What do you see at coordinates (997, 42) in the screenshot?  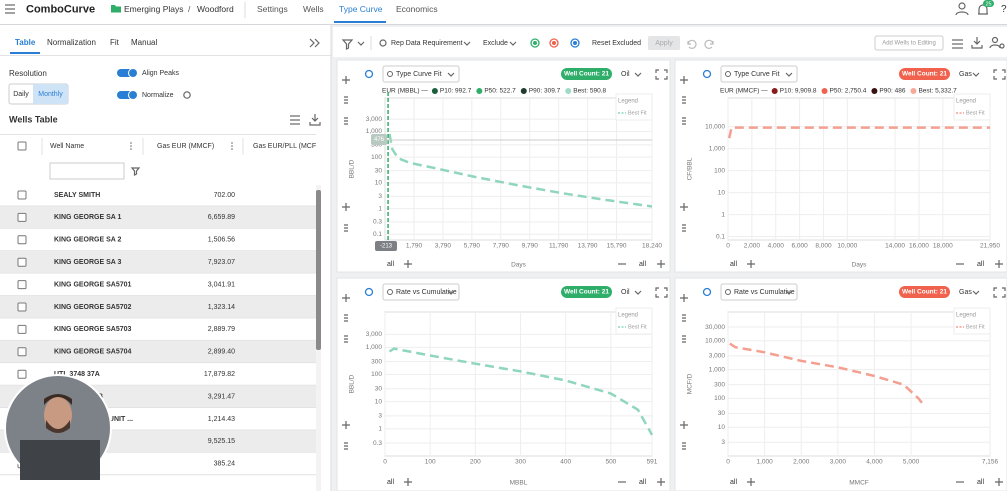 I see `user-settings-icon` at bounding box center [997, 42].